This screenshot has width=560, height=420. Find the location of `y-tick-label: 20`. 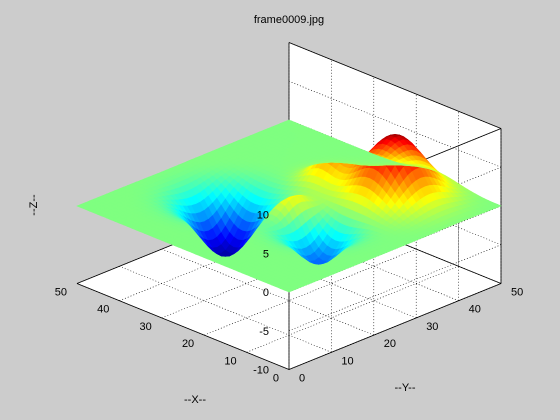

y-tick-label: 20 is located at coordinates (390, 344).